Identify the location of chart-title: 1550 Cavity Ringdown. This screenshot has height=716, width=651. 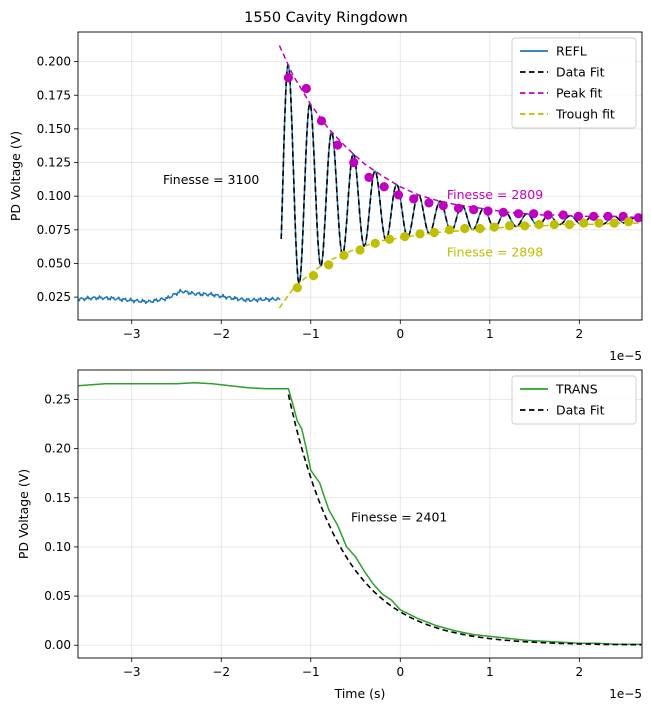
(326, 18).